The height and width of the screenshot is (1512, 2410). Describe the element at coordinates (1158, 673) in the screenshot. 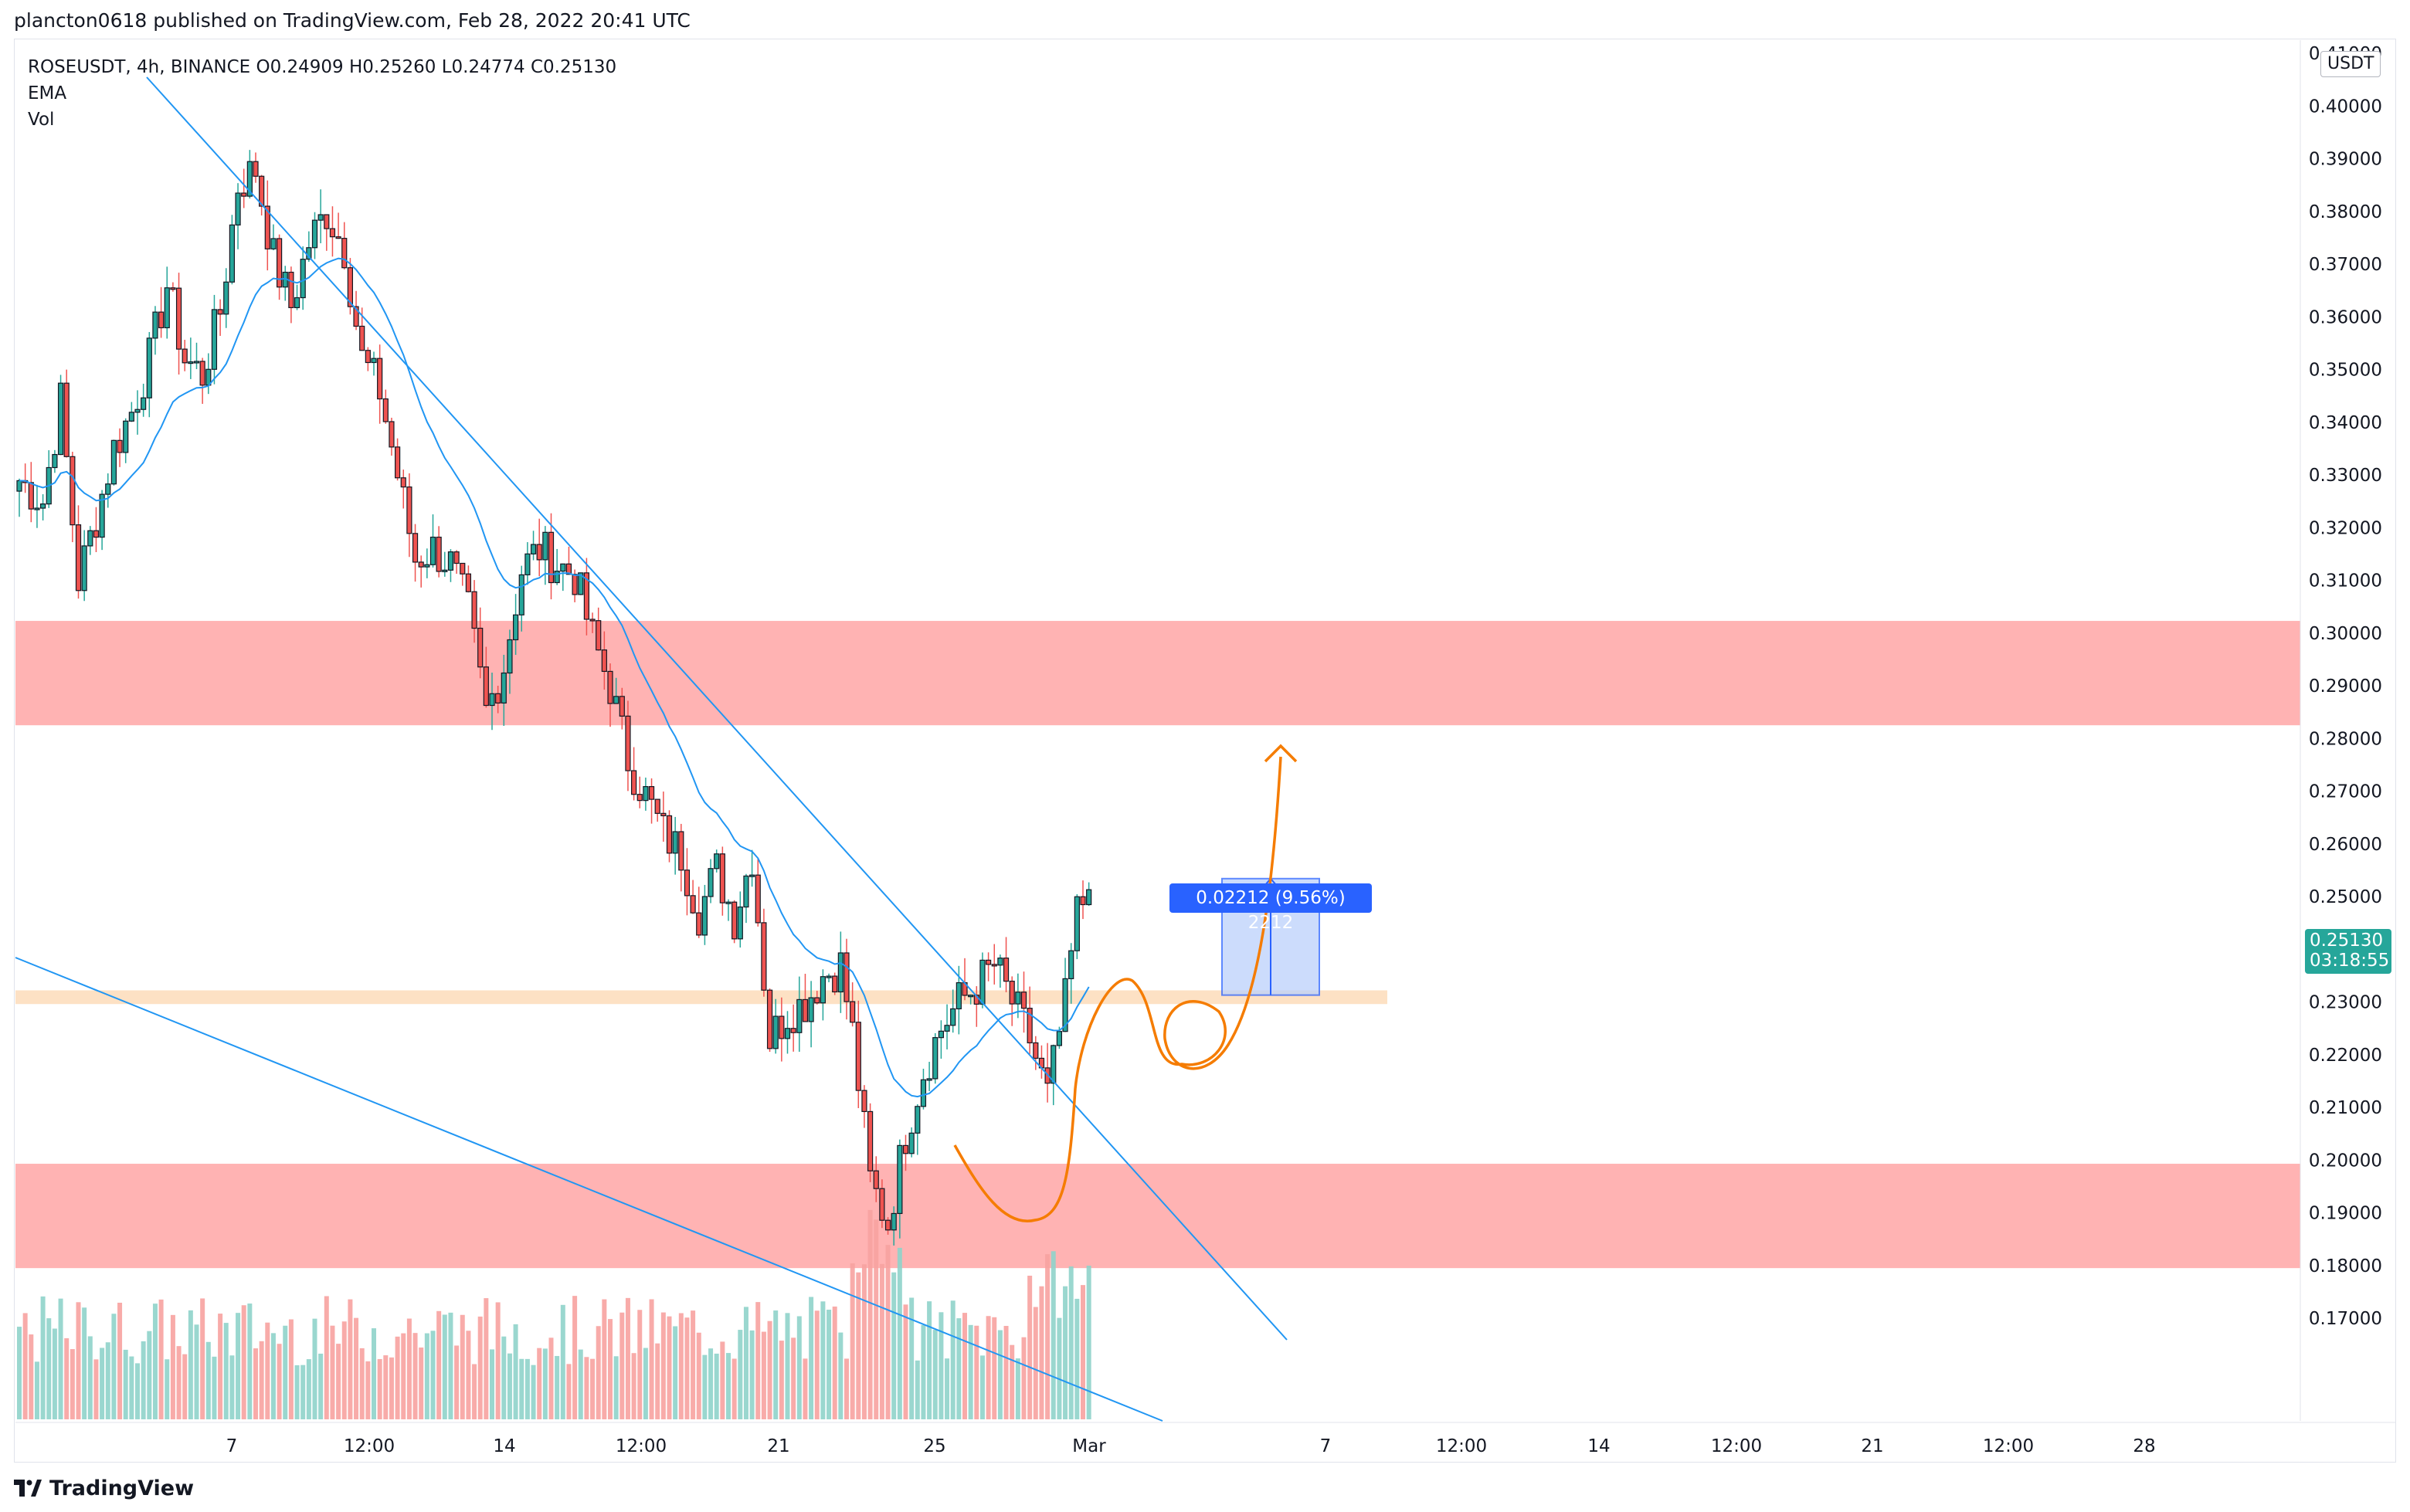

I see `resistance-zone` at that location.